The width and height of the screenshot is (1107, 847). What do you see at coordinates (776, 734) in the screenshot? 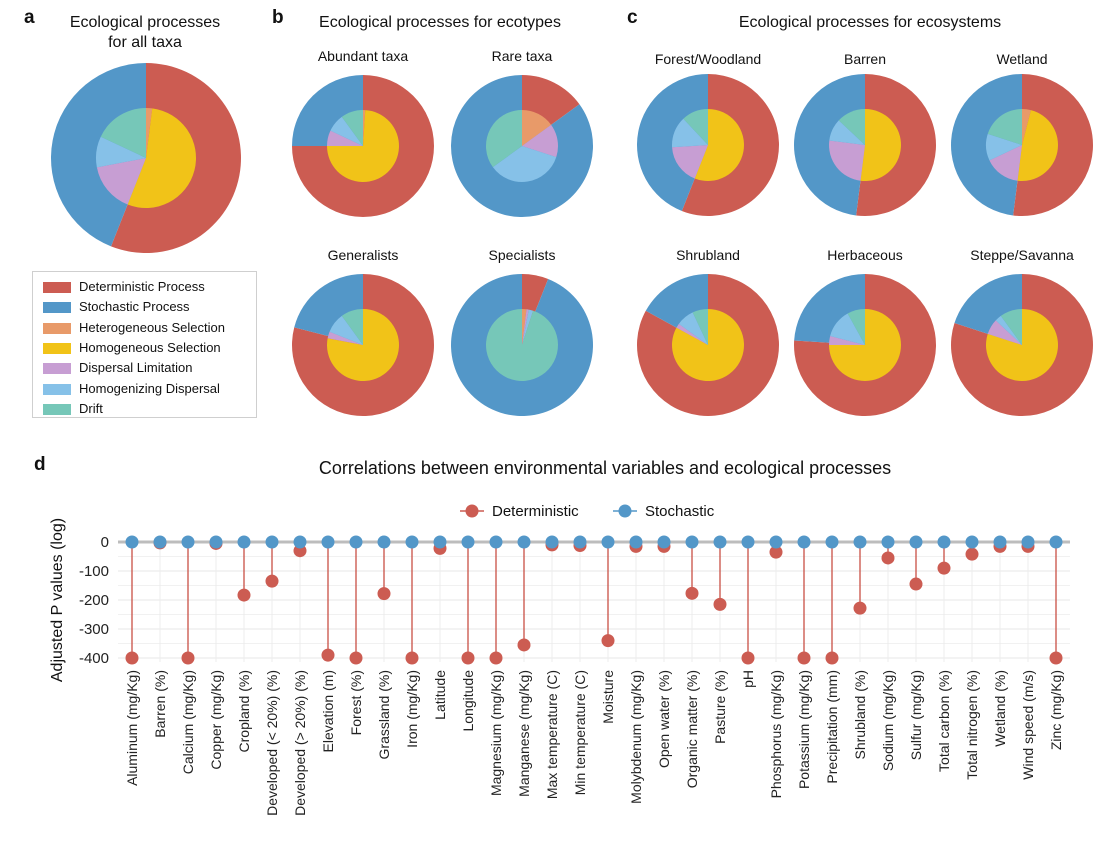
I see `x-tick-label: Phosphorus (mg/Kg)` at bounding box center [776, 734].